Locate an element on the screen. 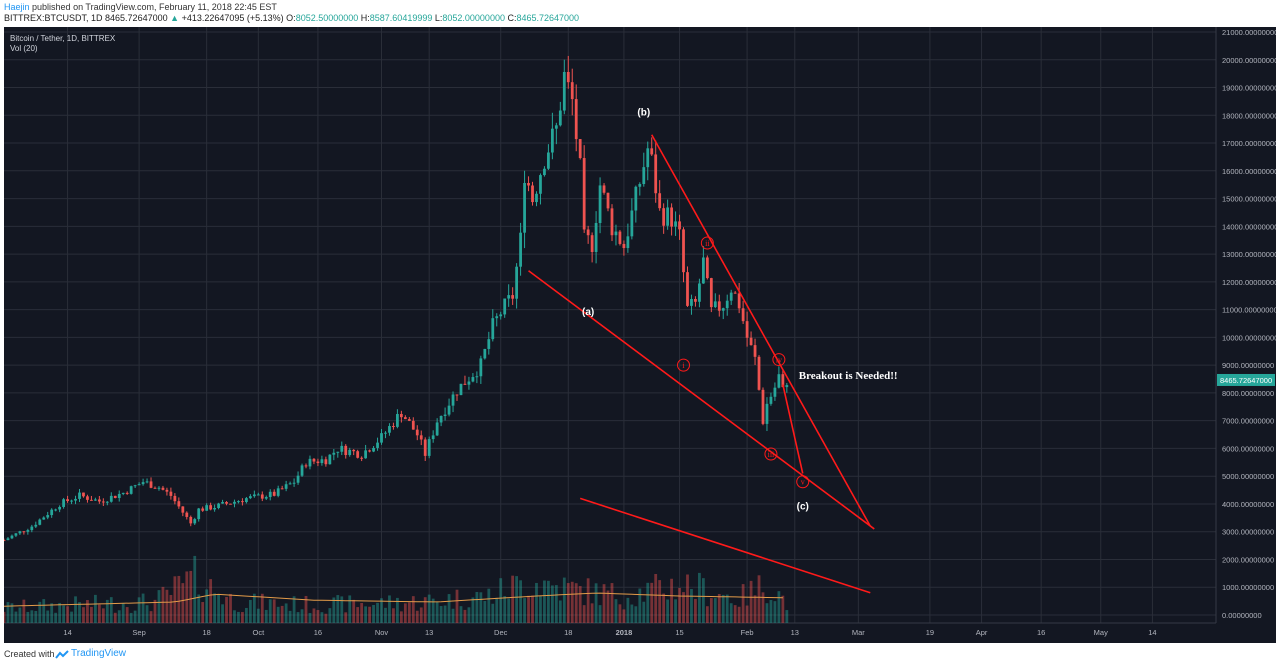 The width and height of the screenshot is (1280, 665). trend-line is located at coordinates (725, 545).